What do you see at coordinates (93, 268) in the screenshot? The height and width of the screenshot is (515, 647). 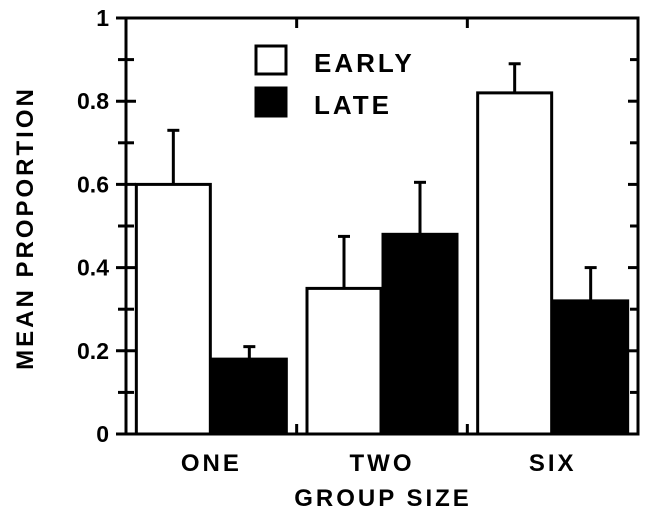 I see `y-tick-label: 0.4` at bounding box center [93, 268].